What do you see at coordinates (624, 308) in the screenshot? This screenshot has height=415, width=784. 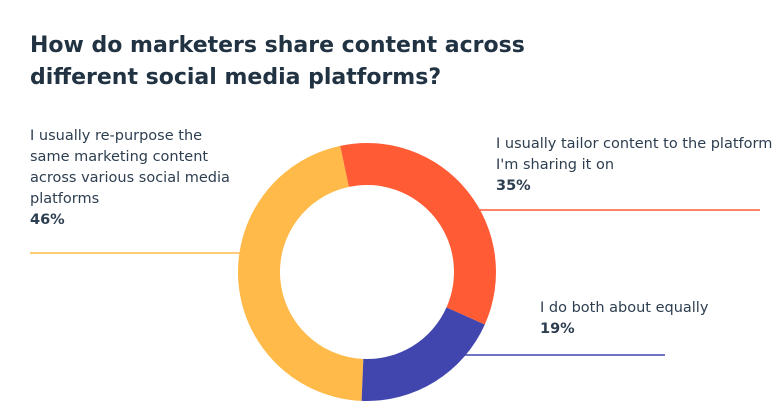 I see `label-both-text: I do both about equally` at bounding box center [624, 308].